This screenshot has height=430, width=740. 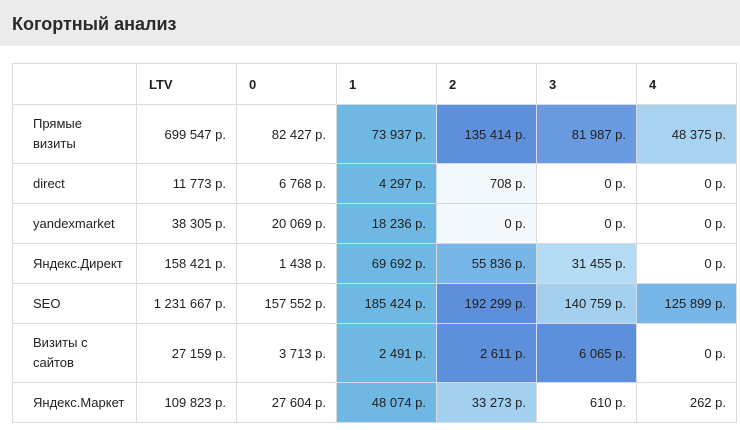 What do you see at coordinates (686, 303) in the screenshot?
I see `cell-period-4: 125 899 р.` at bounding box center [686, 303].